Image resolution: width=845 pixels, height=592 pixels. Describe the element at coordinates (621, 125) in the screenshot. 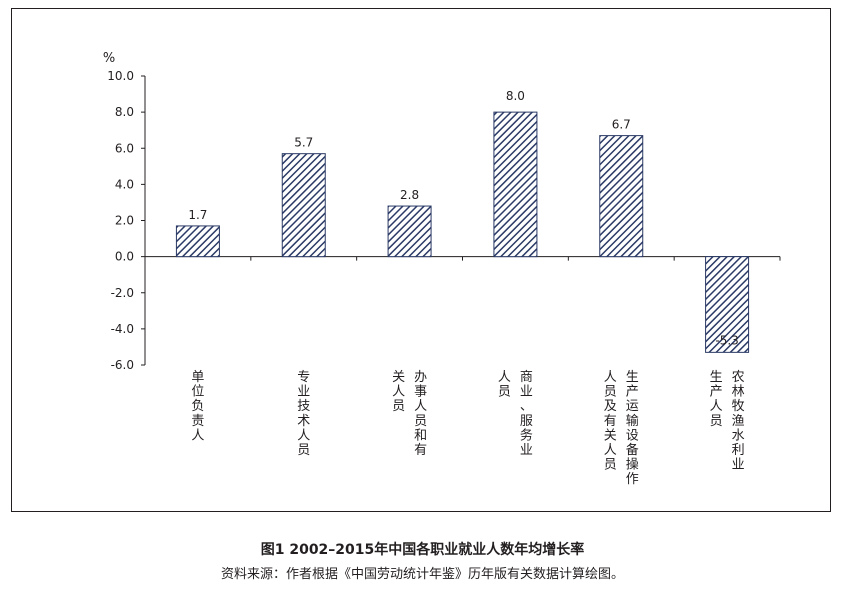

I see `bar-value-label: 6.7` at that location.